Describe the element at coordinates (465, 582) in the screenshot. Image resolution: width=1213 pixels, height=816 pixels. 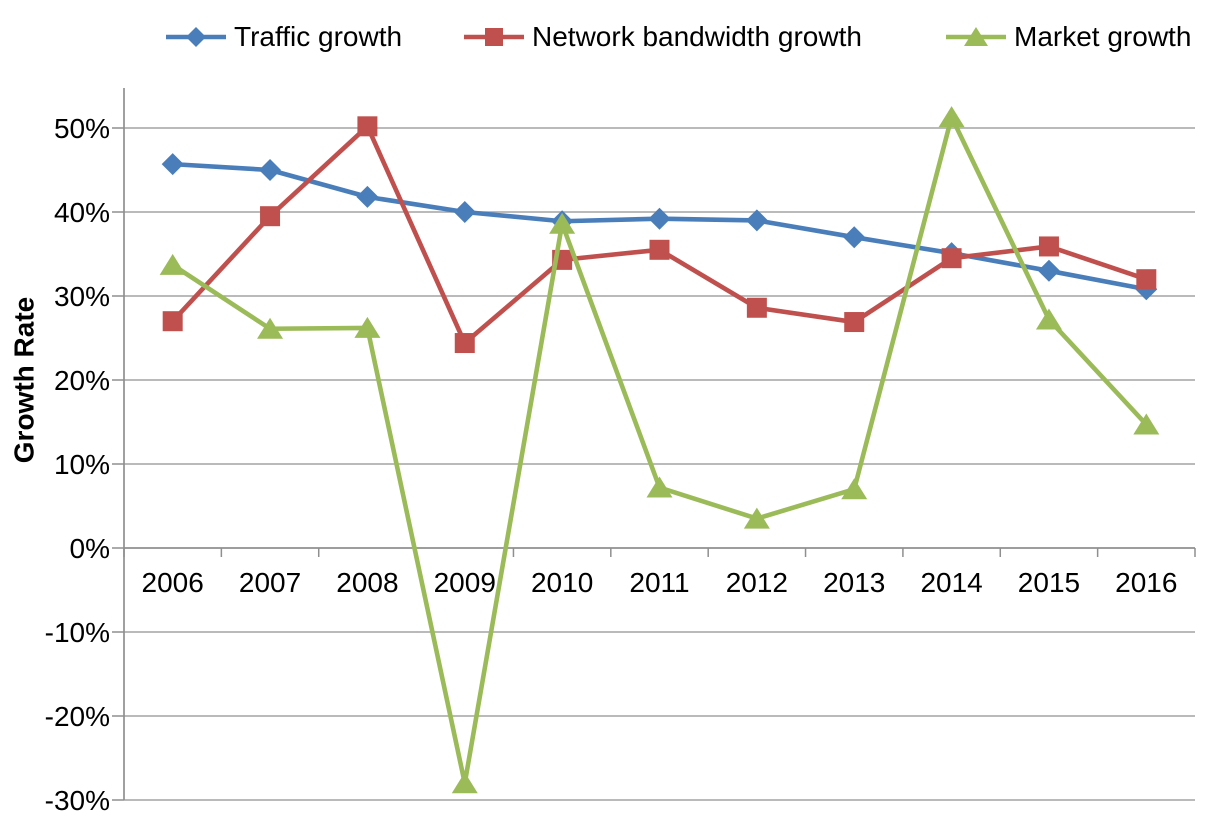
I see `x-tick-label: 2009` at that location.